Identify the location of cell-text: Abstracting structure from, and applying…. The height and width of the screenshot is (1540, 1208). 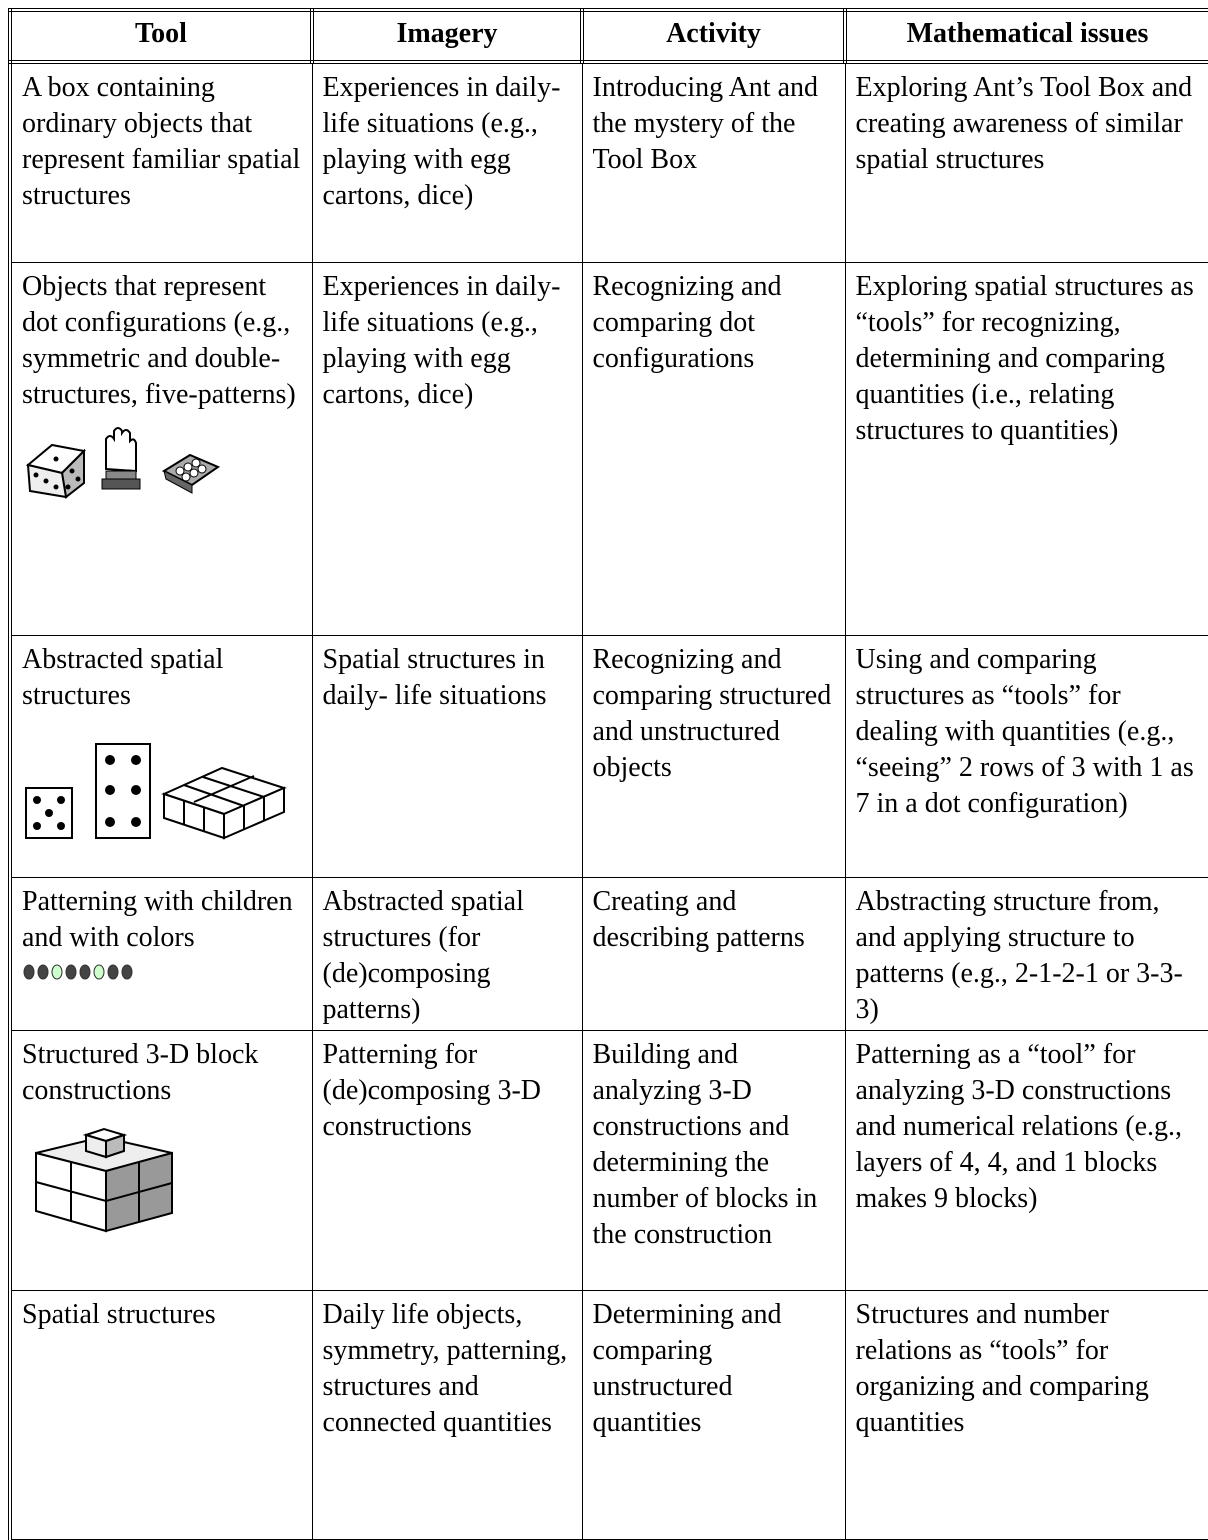
(1019, 955).